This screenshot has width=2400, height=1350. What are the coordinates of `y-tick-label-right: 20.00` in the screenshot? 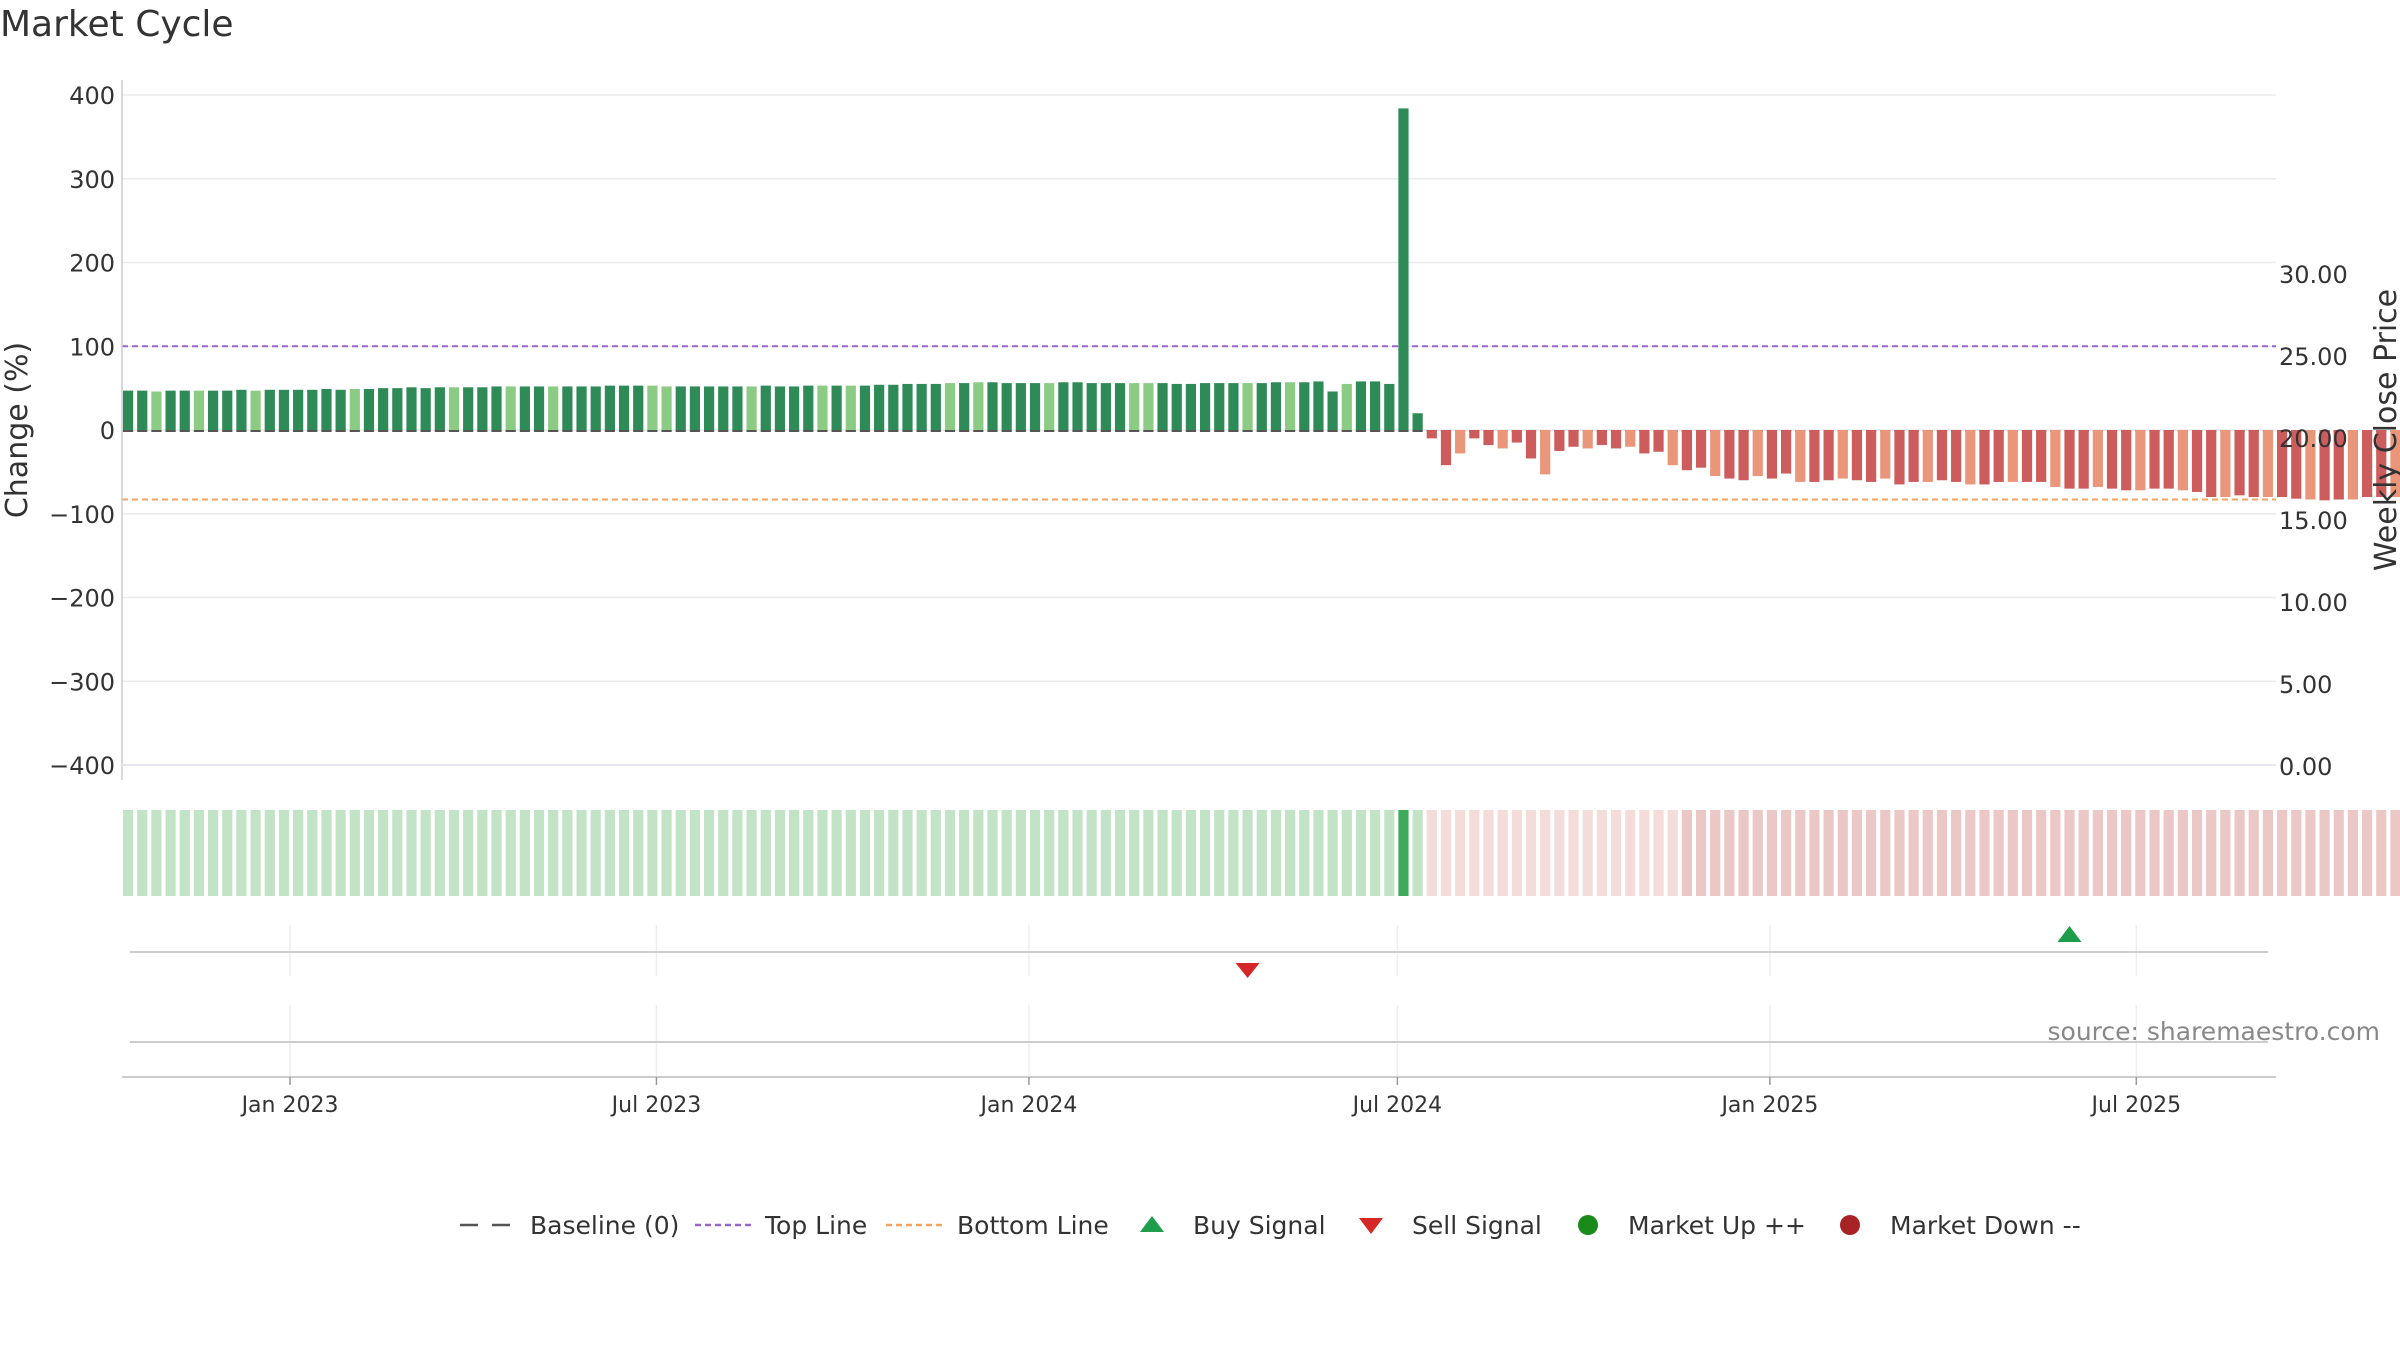 It's located at (2313, 439).